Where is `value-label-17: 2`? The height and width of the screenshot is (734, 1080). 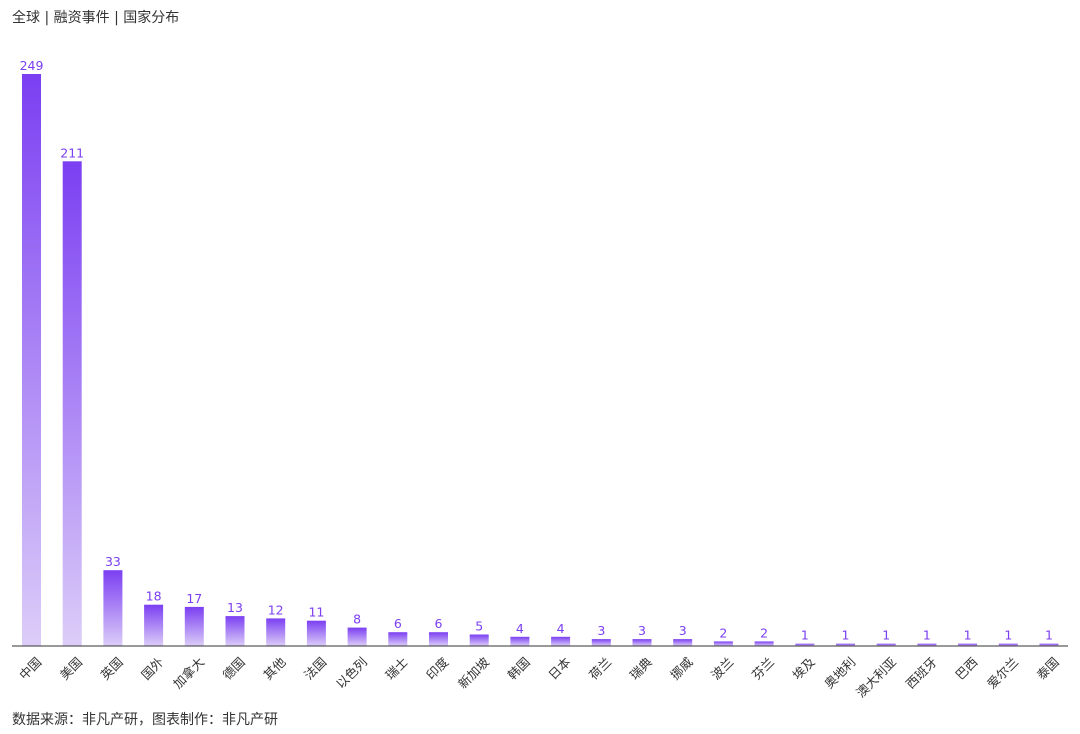
value-label-17: 2 is located at coordinates (723, 632).